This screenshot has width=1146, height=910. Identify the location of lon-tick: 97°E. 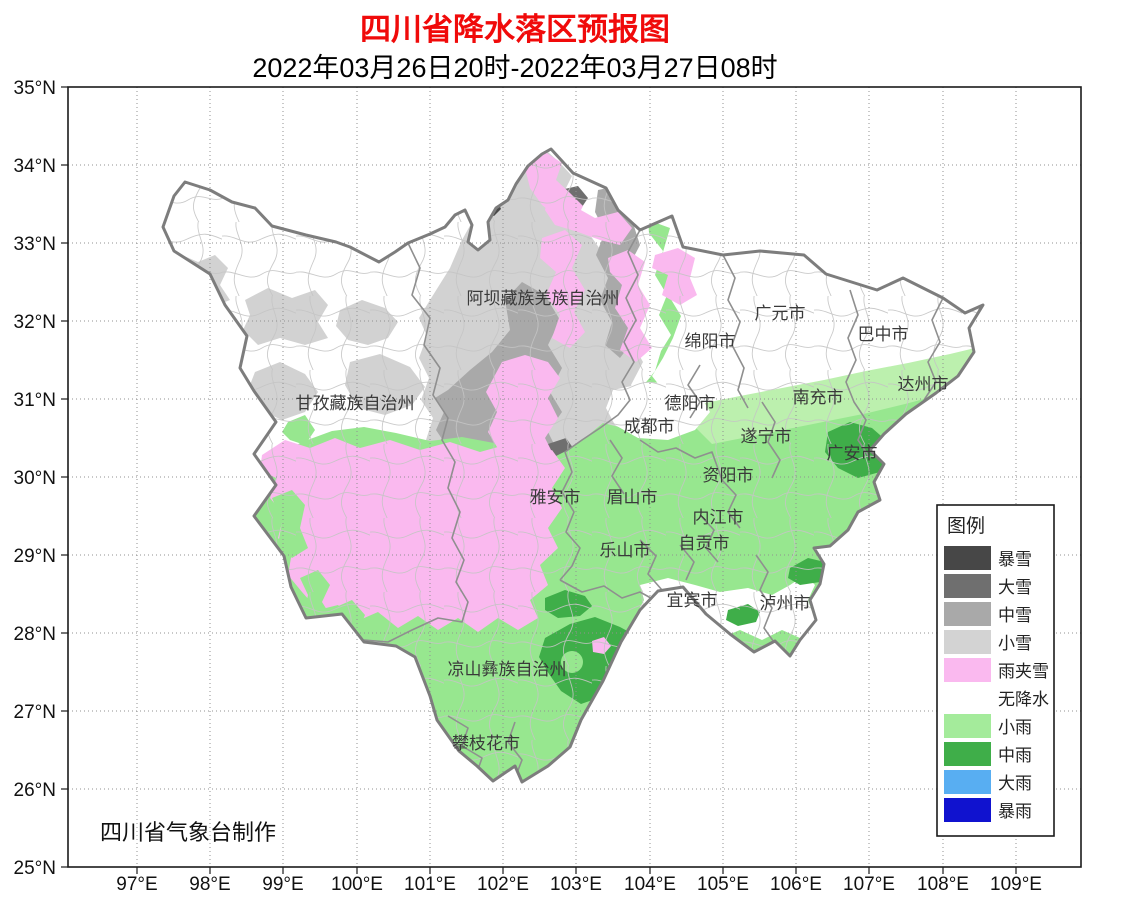
(136, 884).